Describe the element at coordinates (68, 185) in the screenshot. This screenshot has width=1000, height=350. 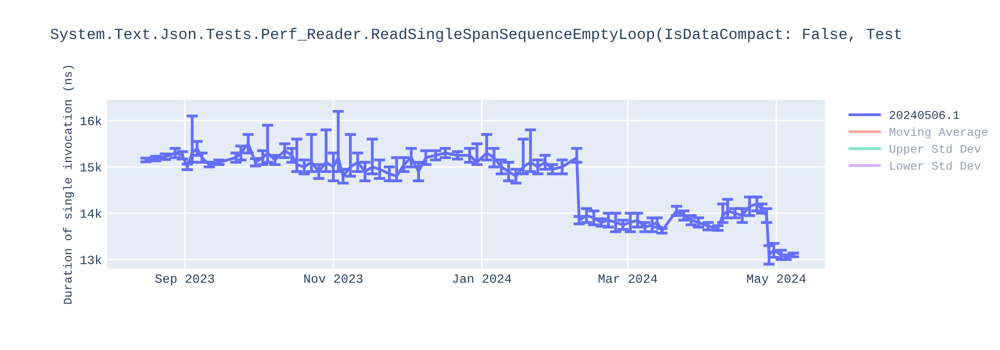
I see `y-axis-title: Duration of single invocation (ns)` at that location.